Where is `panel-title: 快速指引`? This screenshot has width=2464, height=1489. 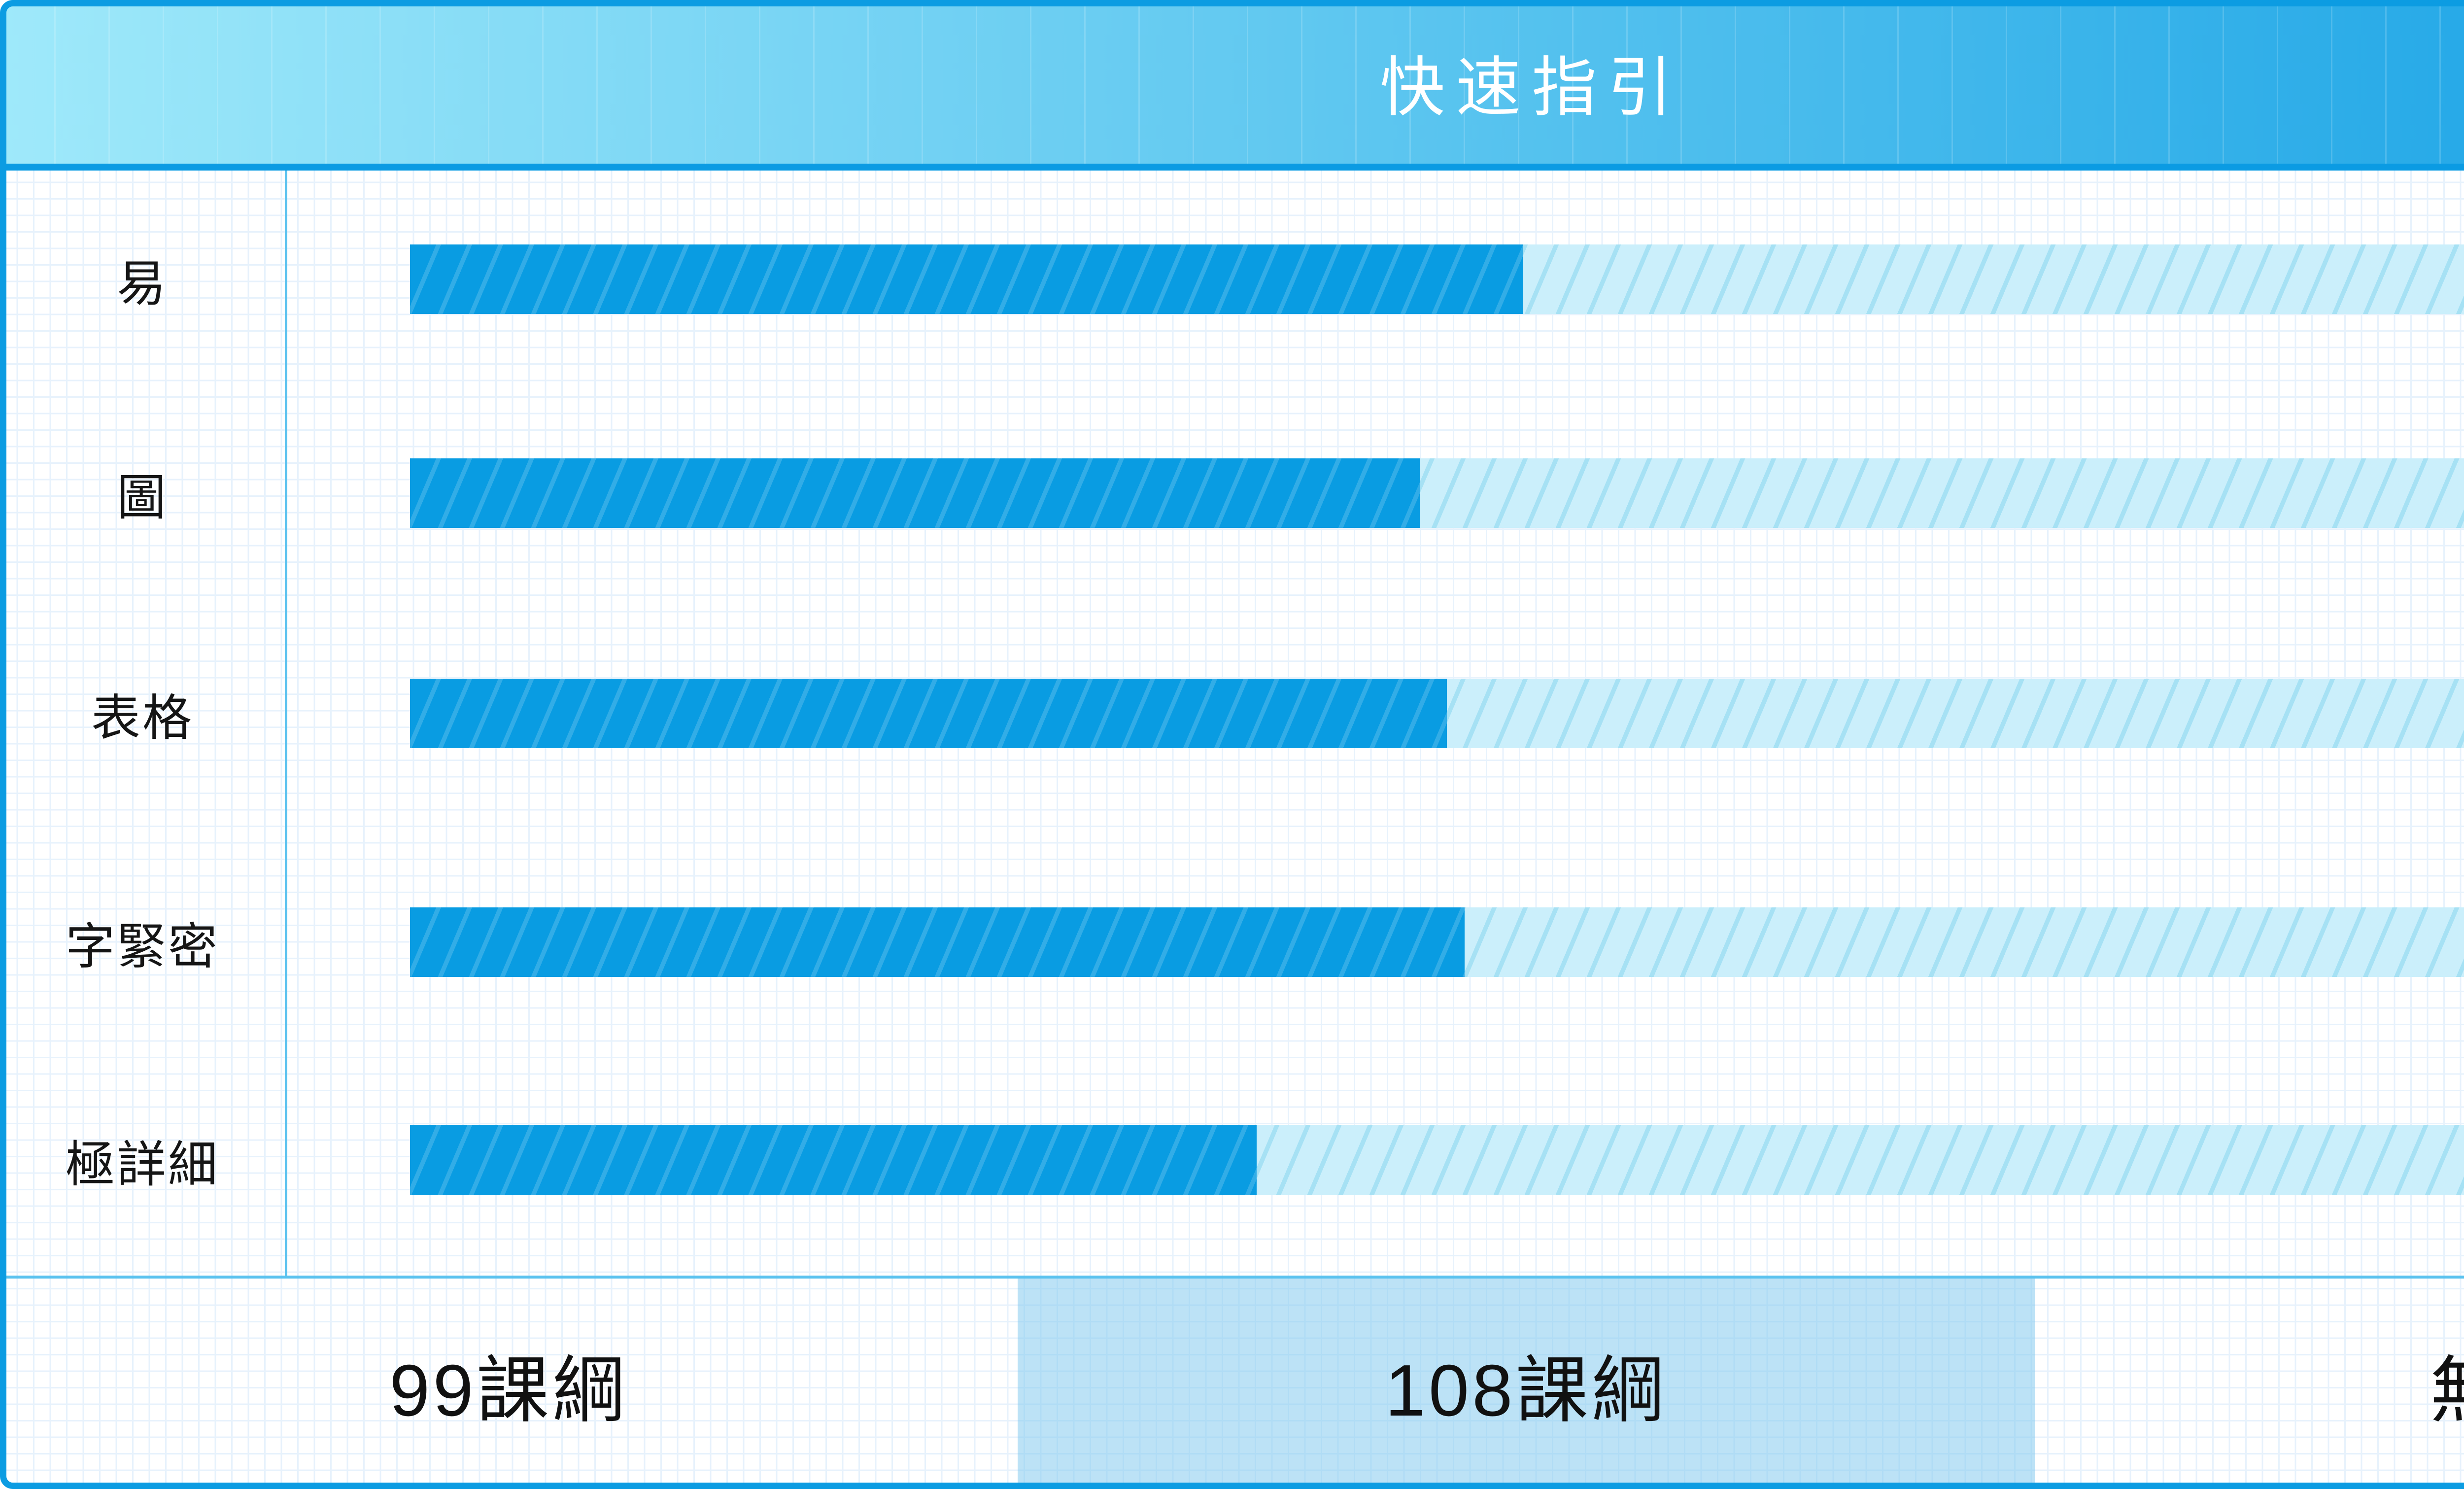 panel-title: 快速指引 is located at coordinates (1531, 87).